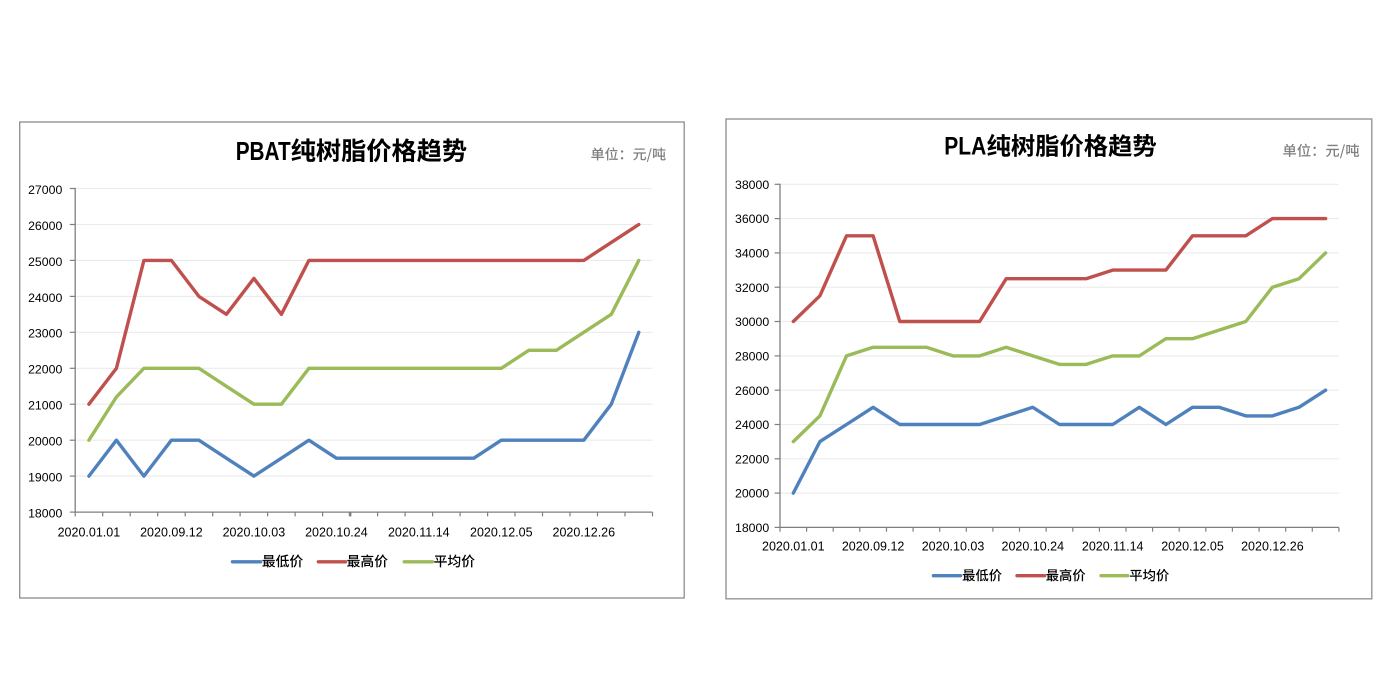 This screenshot has height=700, width=1400. What do you see at coordinates (45, 262) in the screenshot?
I see `svg-text: 25000` at bounding box center [45, 262].